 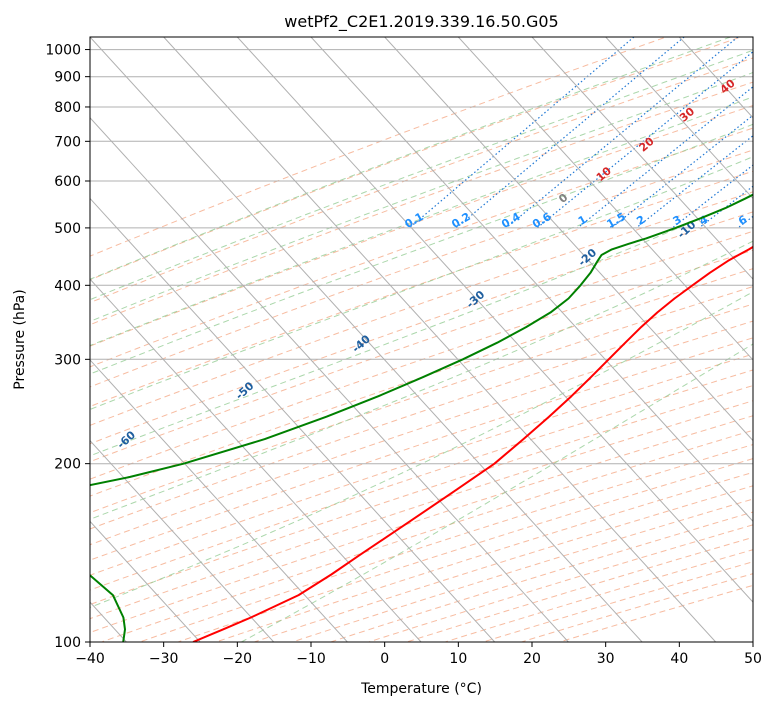 I want to click on y-tick-label: 100, so click(x=67, y=643).